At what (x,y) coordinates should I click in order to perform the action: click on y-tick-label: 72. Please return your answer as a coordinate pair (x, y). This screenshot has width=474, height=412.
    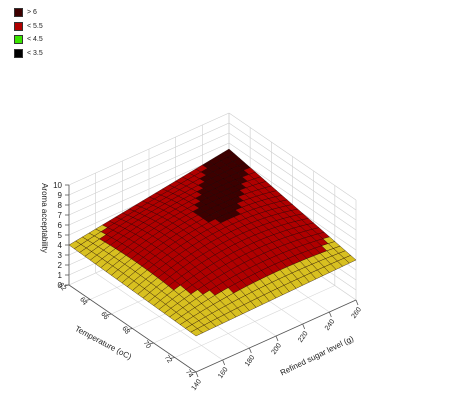
    Looking at the image, I should click on (168, 359).